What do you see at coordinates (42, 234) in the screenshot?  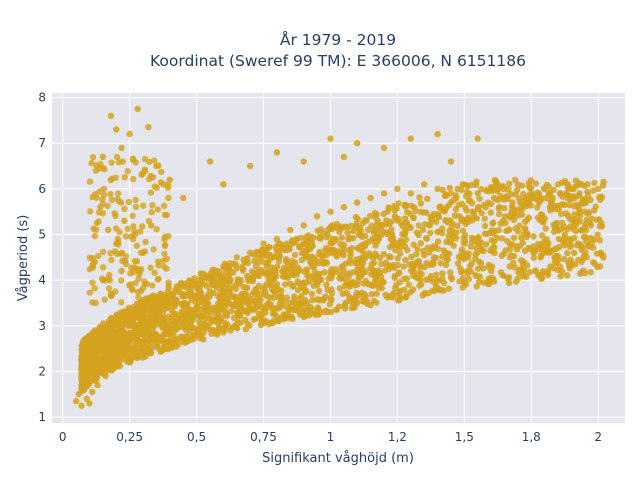 I see `y-tick-label: 5` at bounding box center [42, 234].